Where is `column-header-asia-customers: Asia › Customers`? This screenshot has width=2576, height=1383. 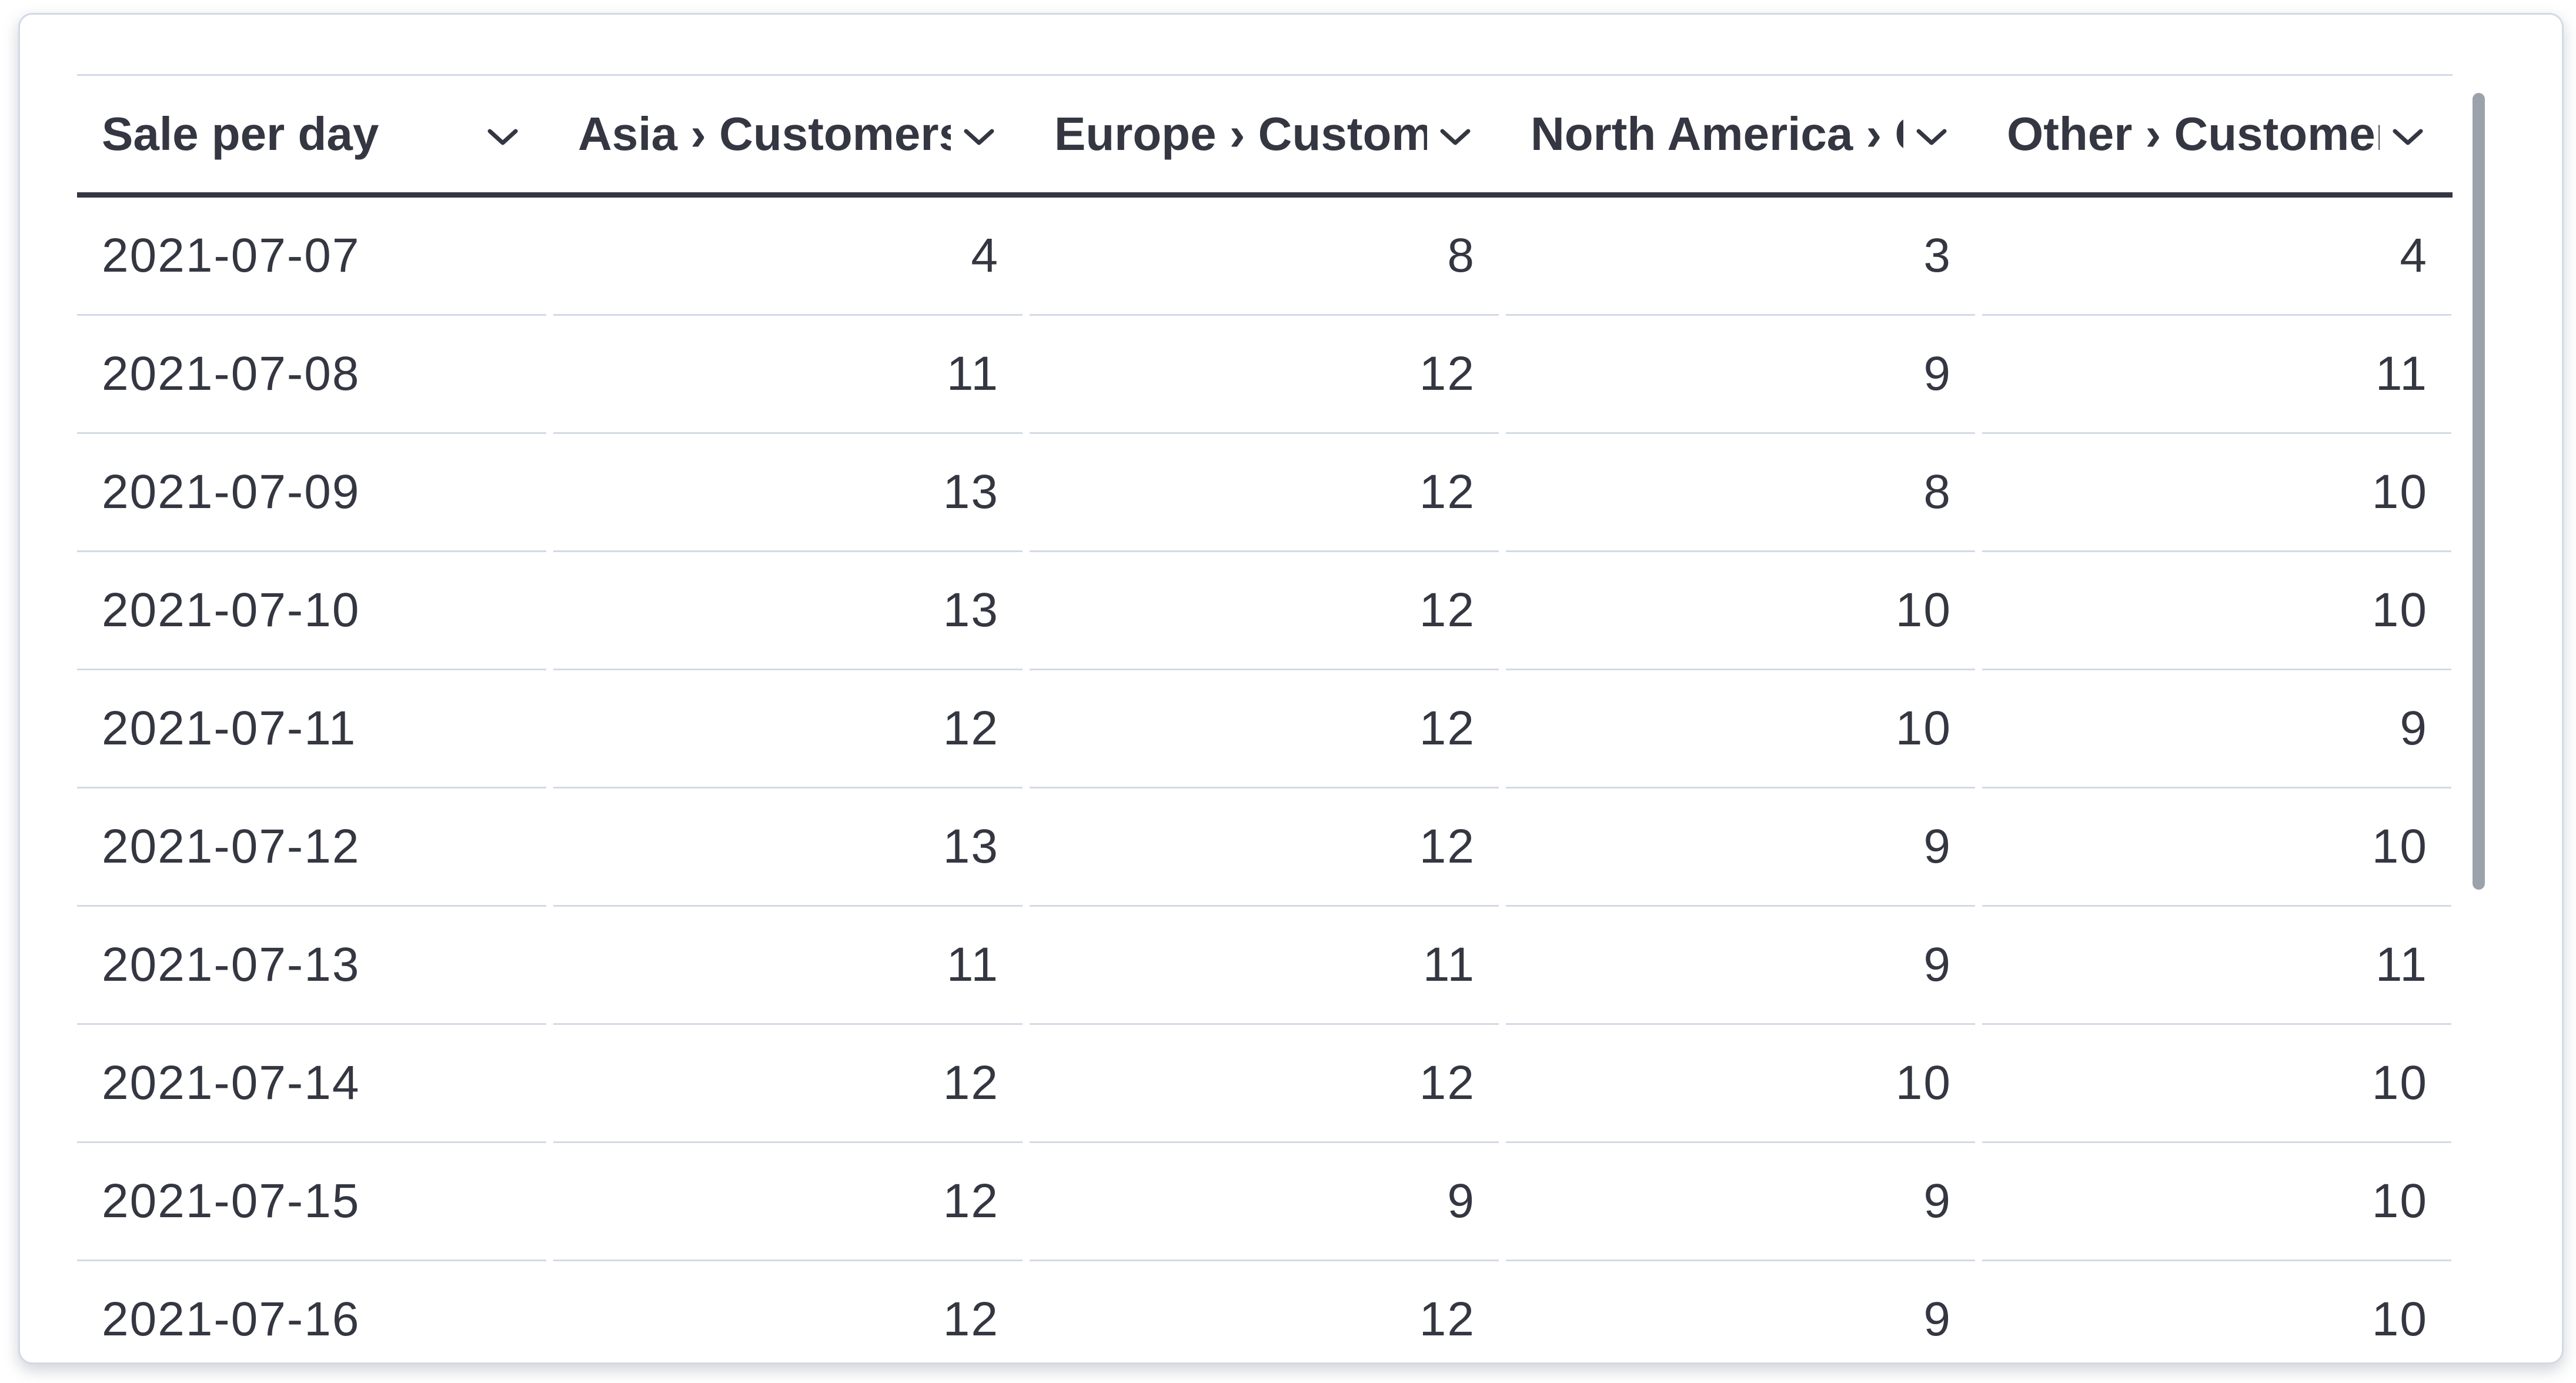 column-header-asia-customers: Asia › Customers is located at coordinates (788, 134).